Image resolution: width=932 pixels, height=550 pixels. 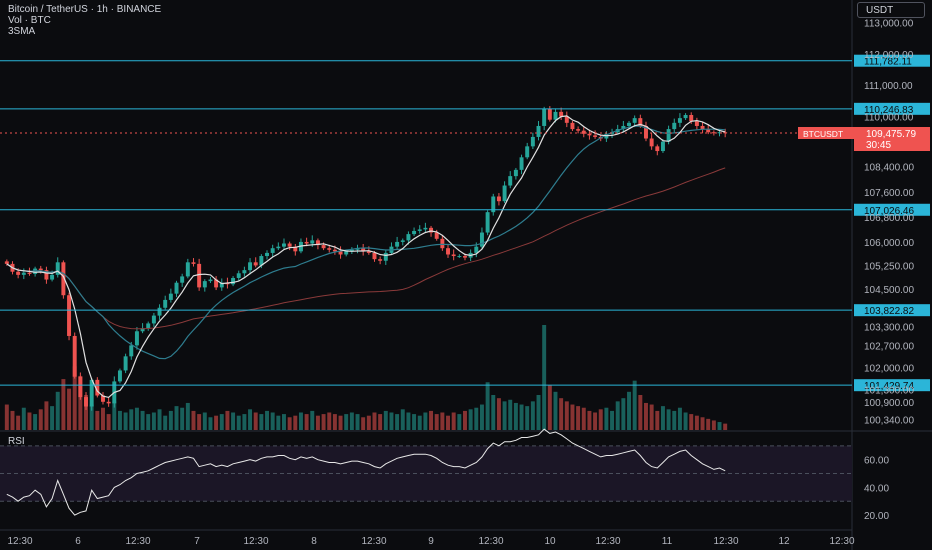 I want to click on rsi-line, so click(x=366, y=472).